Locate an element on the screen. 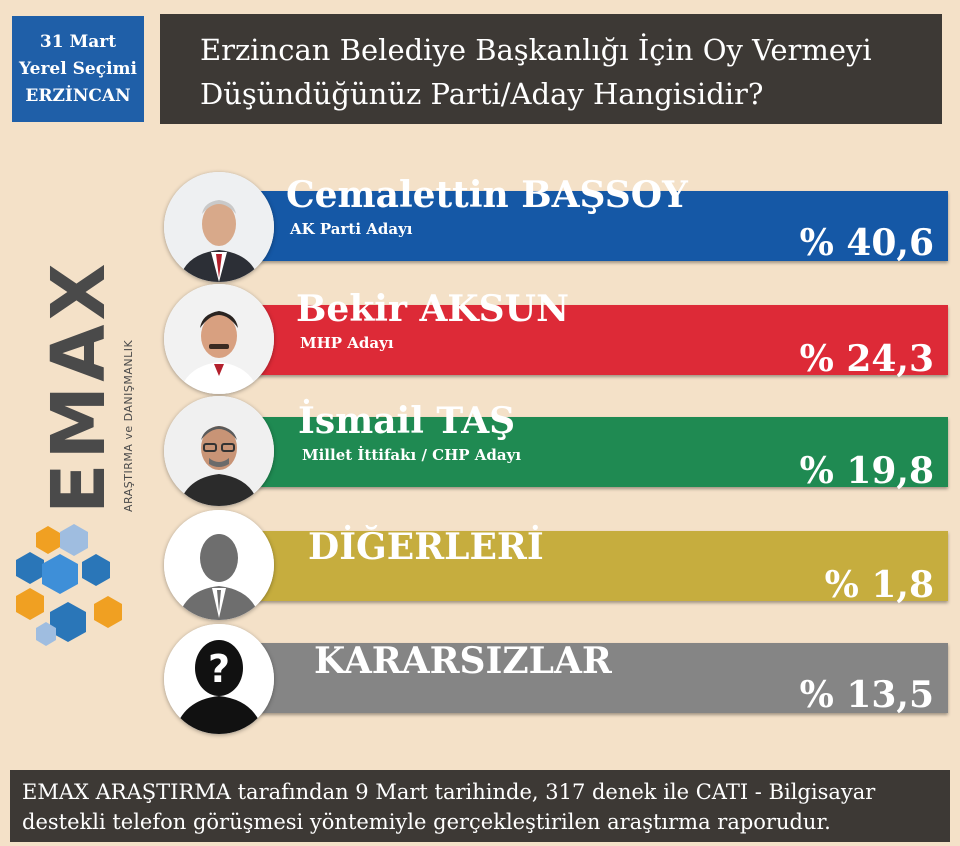 Image resolution: width=960 pixels, height=846 pixels. category-subtitle: MHP Adayı is located at coordinates (347, 343).